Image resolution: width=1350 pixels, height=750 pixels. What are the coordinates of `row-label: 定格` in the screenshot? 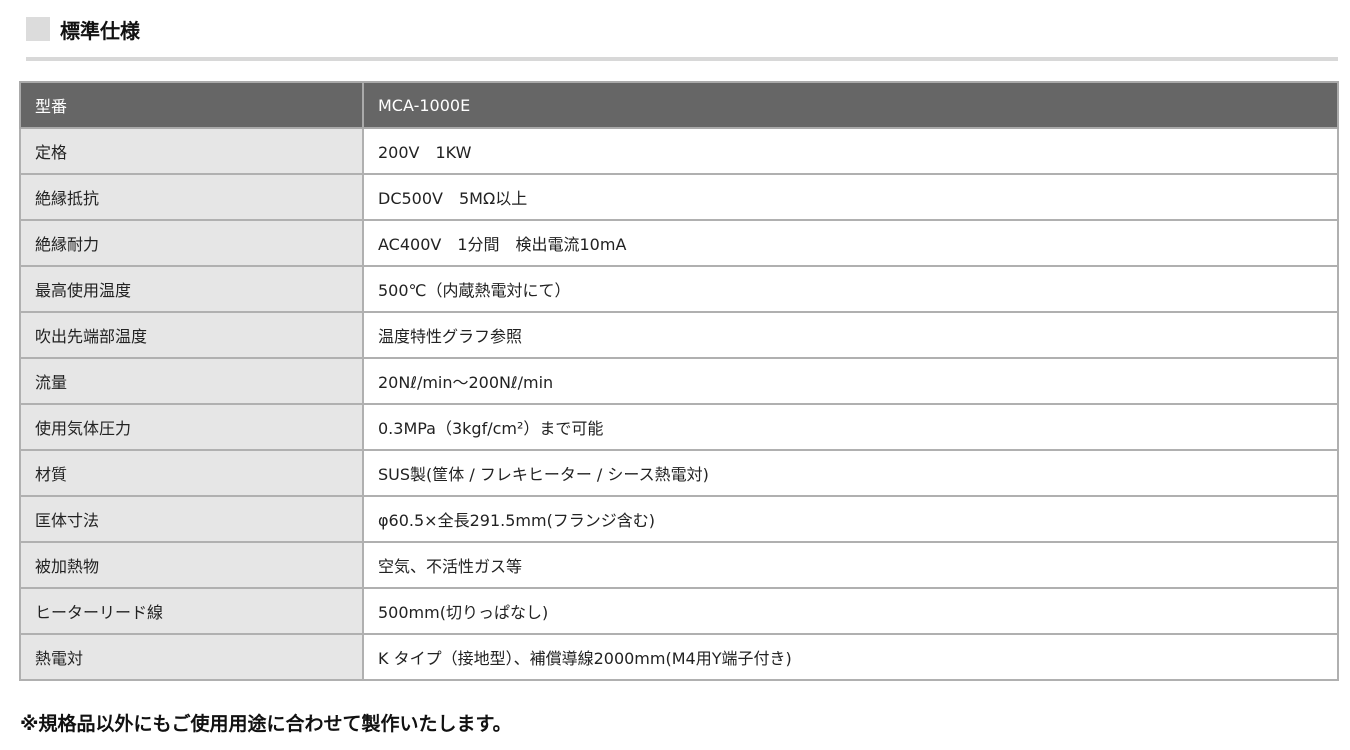 It's located at (191, 151).